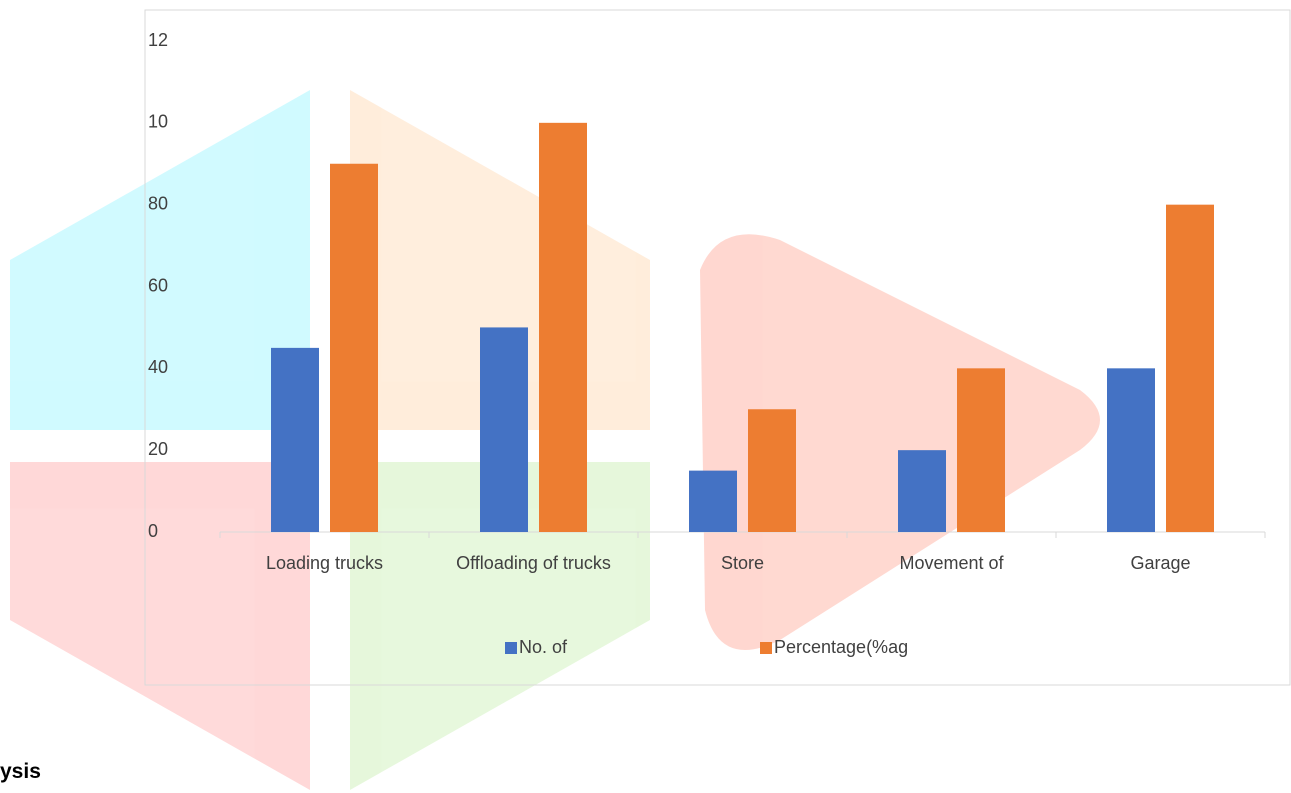 This screenshot has height=793, width=1291. Describe the element at coordinates (841, 647) in the screenshot. I see `legend-label: Percentage(%ag` at that location.